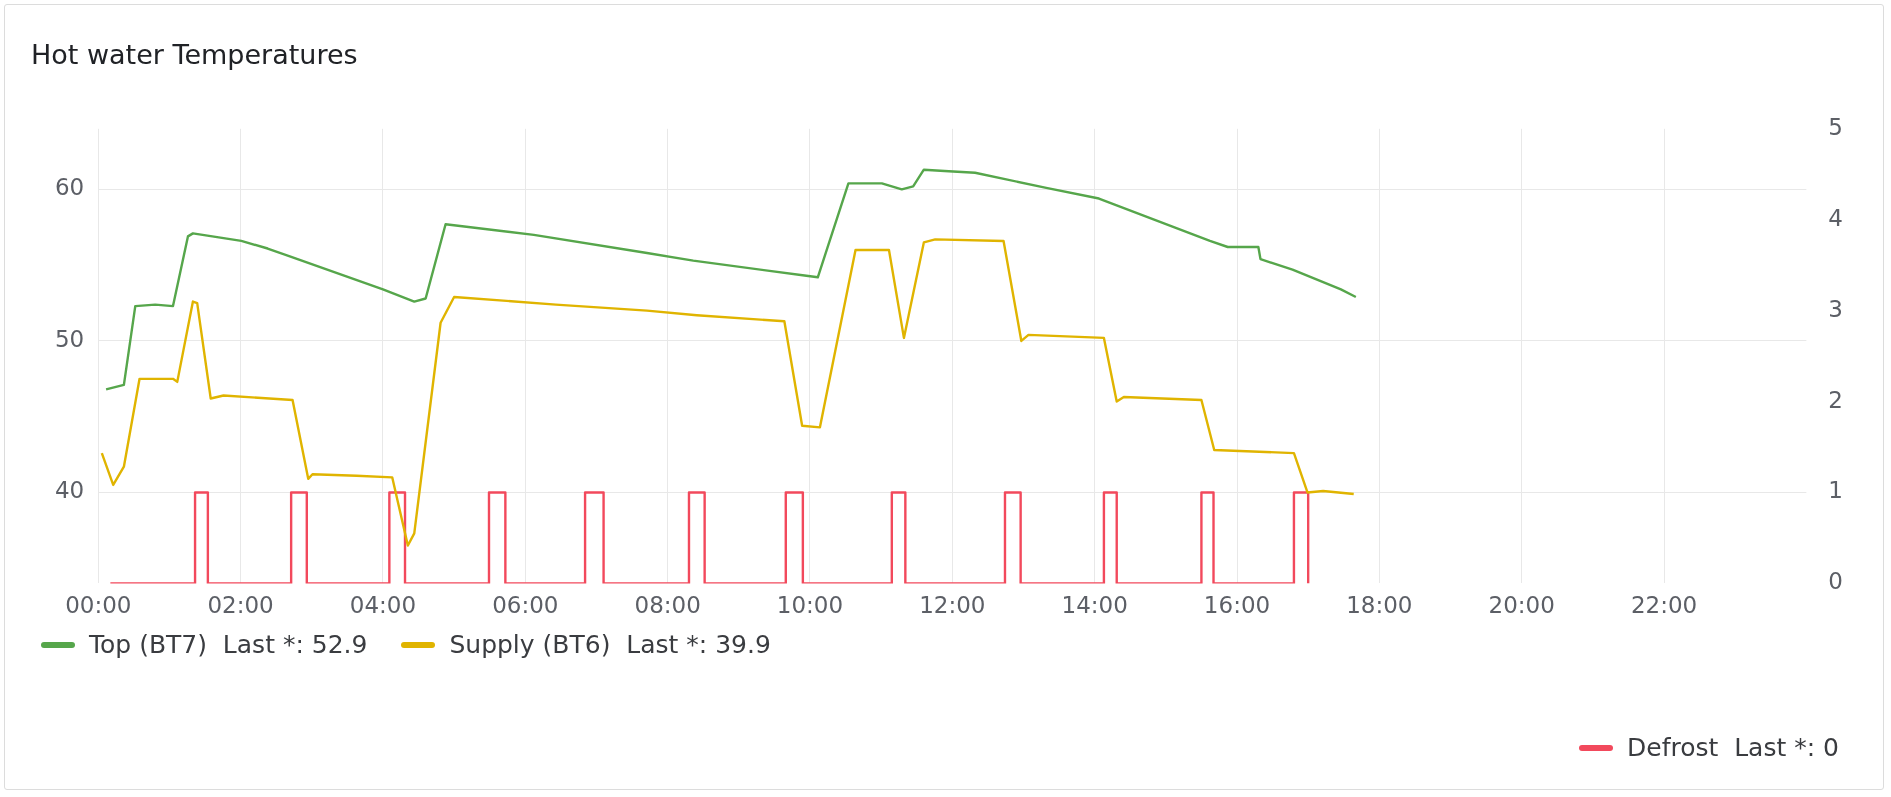  What do you see at coordinates (1836, 308) in the screenshot?
I see `y2-tick-label: 3` at bounding box center [1836, 308].